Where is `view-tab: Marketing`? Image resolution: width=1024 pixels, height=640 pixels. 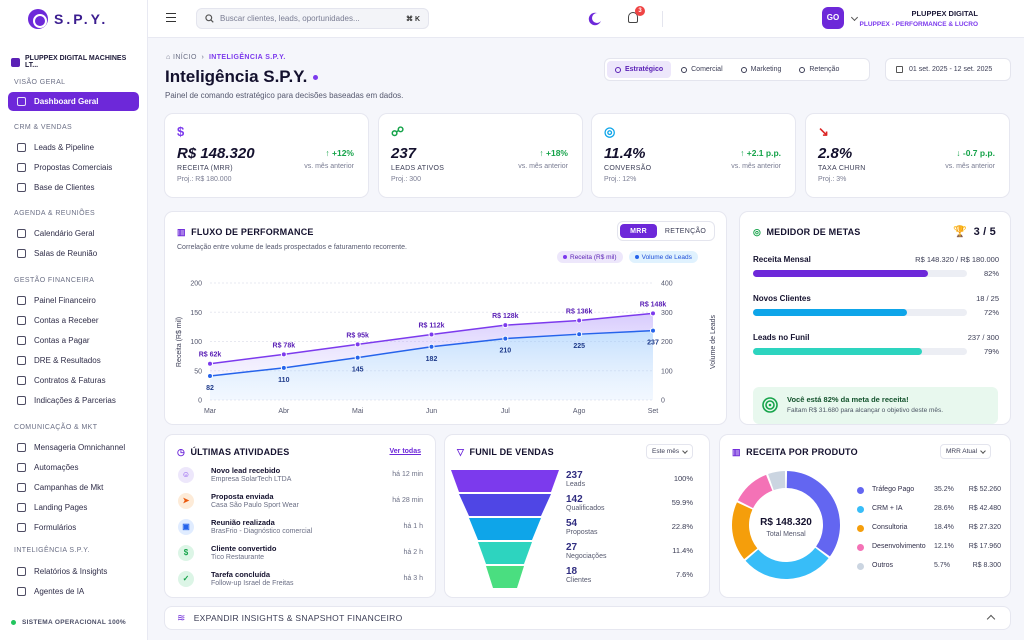 view-tab: Marketing is located at coordinates (761, 69).